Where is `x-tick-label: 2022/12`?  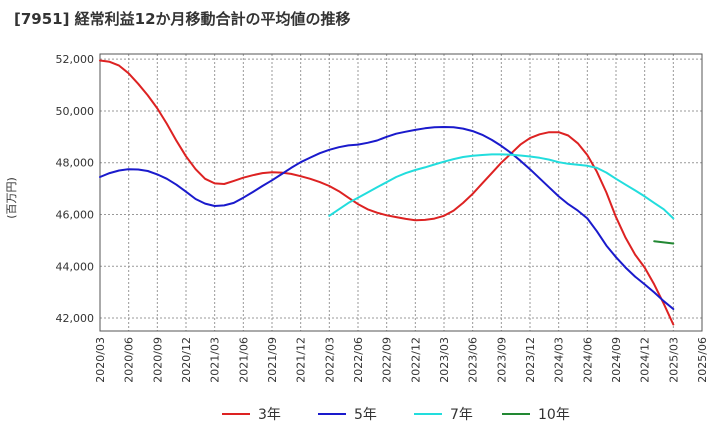
x-tick-label: 2022/12 is located at coordinates (415, 360).